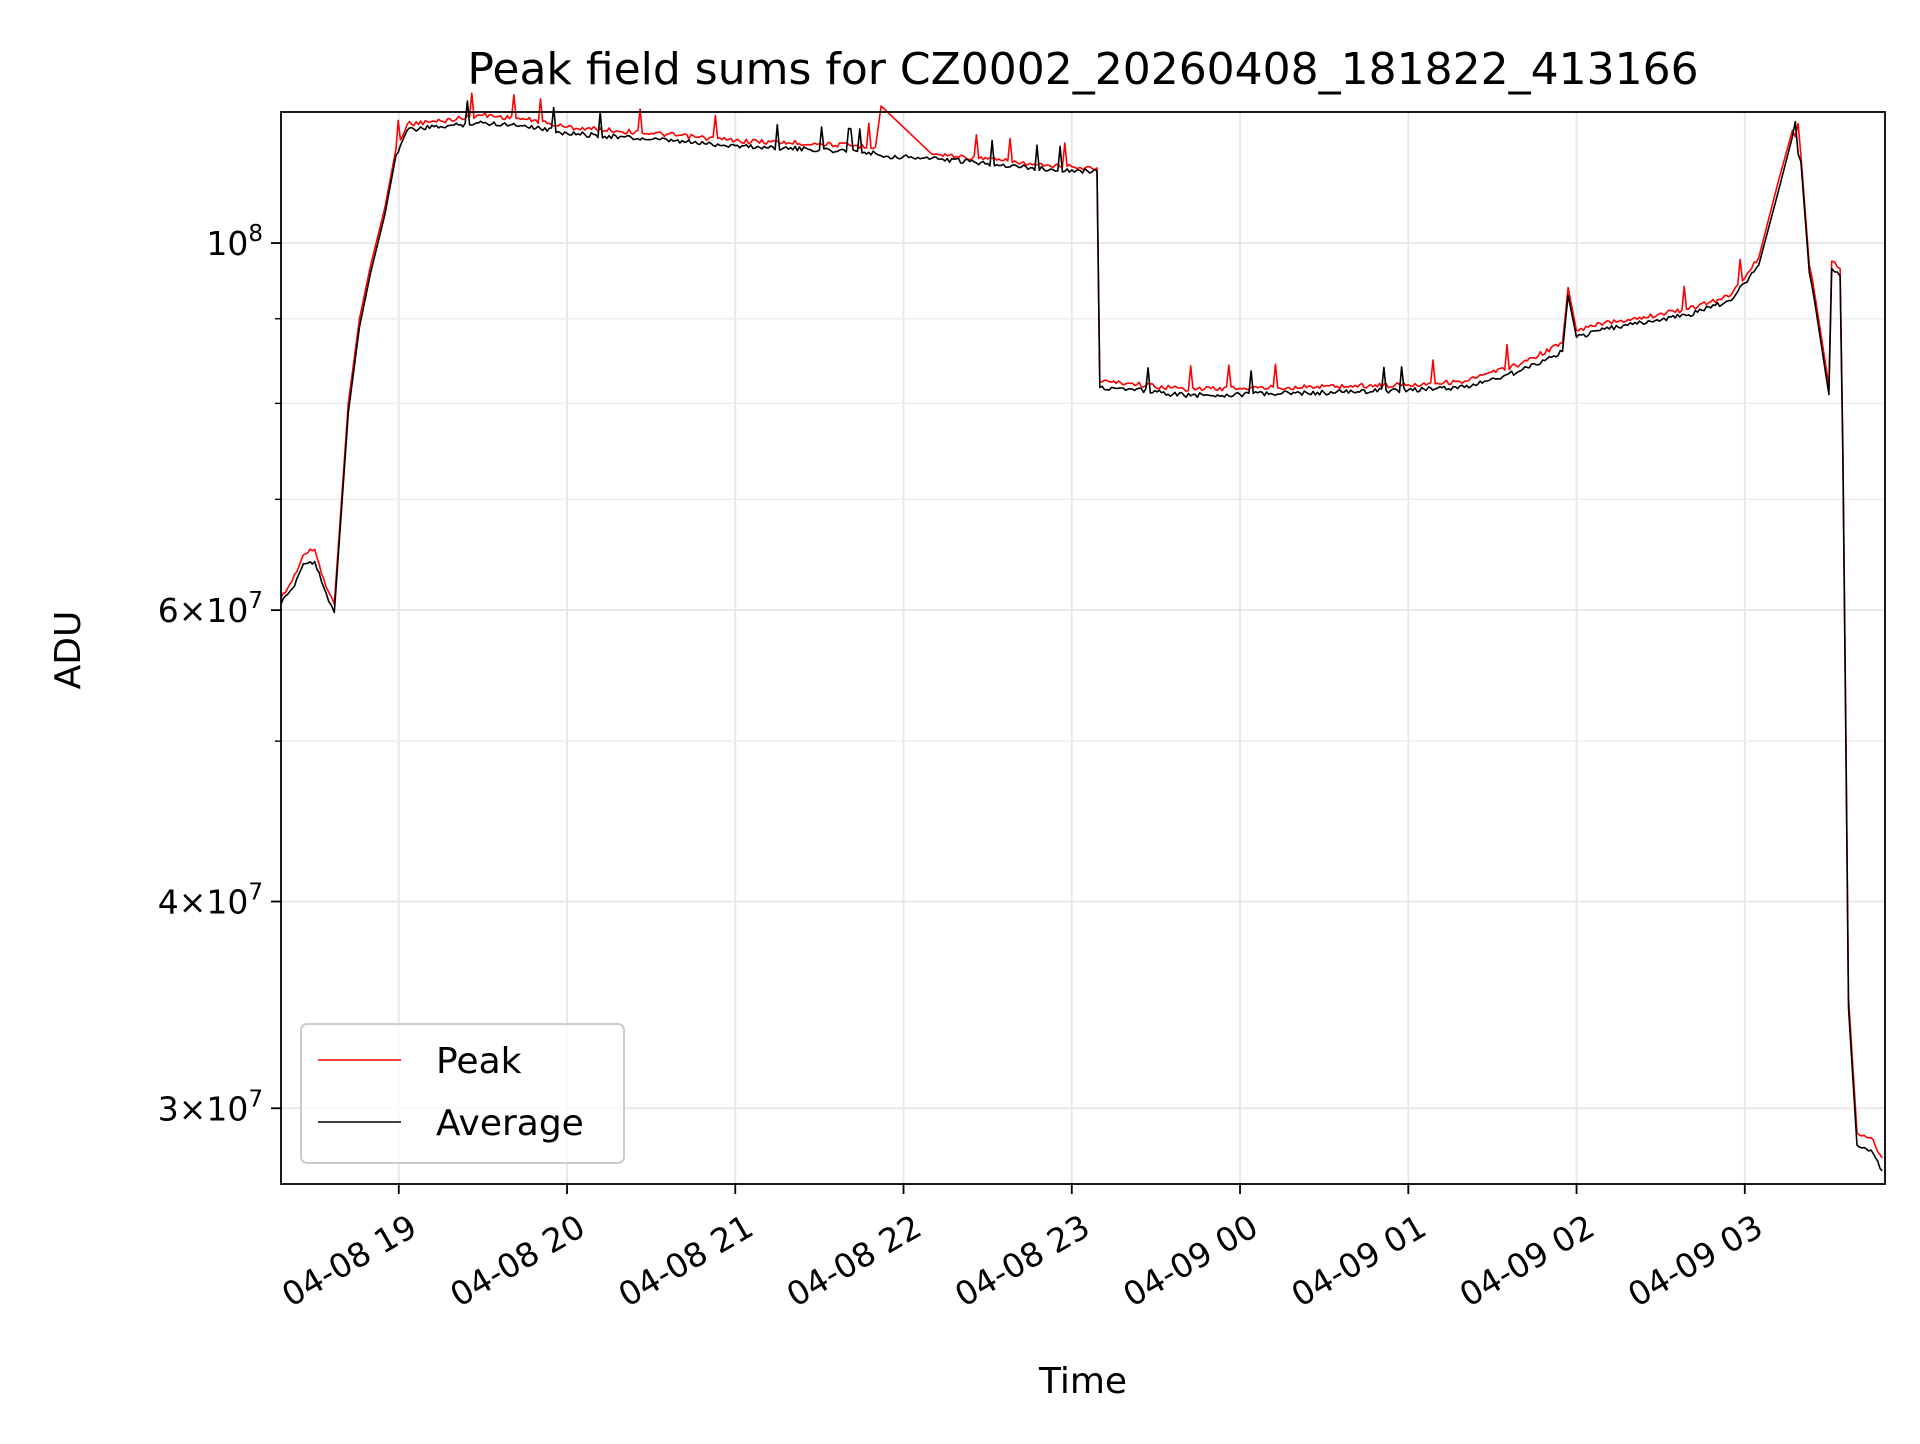  Describe the element at coordinates (479, 1061) in the screenshot. I see `legend-label-peak: Peak` at that location.